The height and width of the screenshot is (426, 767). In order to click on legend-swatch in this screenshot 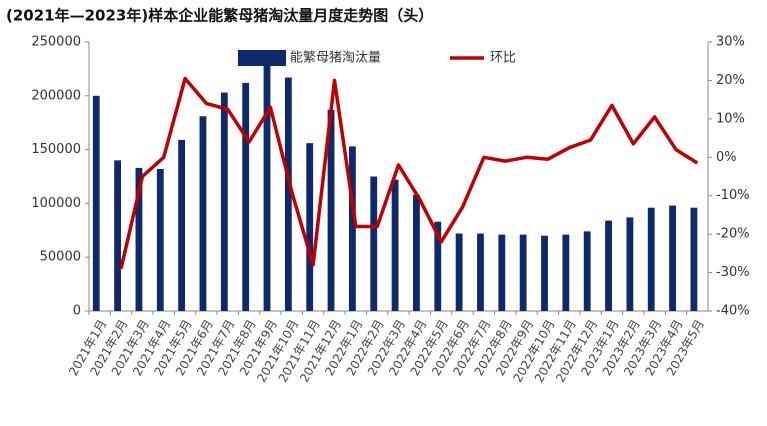, I will do `click(262, 58)`.